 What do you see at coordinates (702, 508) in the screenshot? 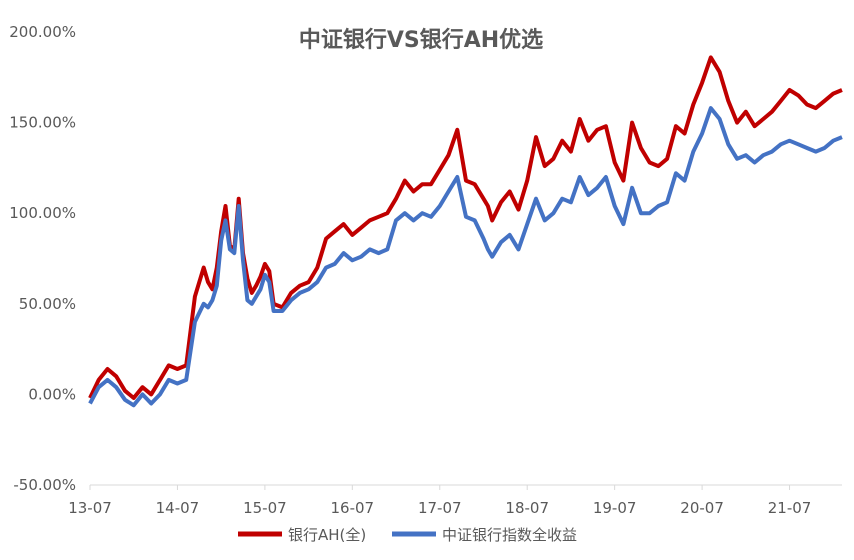
I see `x-tick-label: 20-07` at bounding box center [702, 508].